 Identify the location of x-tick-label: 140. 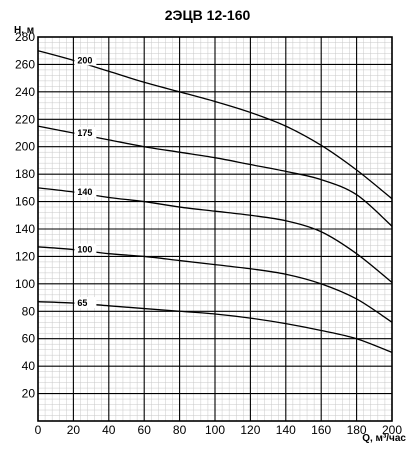
(286, 430).